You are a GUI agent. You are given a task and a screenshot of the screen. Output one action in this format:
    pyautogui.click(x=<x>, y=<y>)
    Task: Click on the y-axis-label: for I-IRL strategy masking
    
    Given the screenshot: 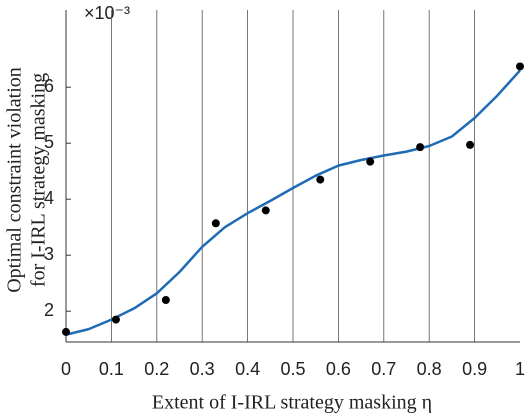 What is the action you would take?
    pyautogui.click(x=39, y=180)
    